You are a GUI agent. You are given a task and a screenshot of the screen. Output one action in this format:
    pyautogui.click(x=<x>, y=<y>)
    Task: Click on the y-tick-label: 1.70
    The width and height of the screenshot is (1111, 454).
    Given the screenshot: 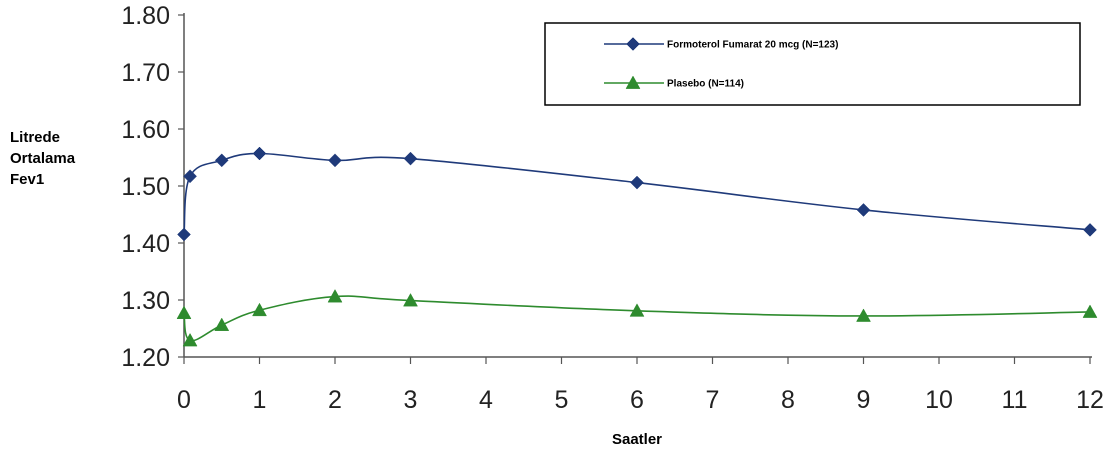 What is the action you would take?
    pyautogui.click(x=145, y=73)
    